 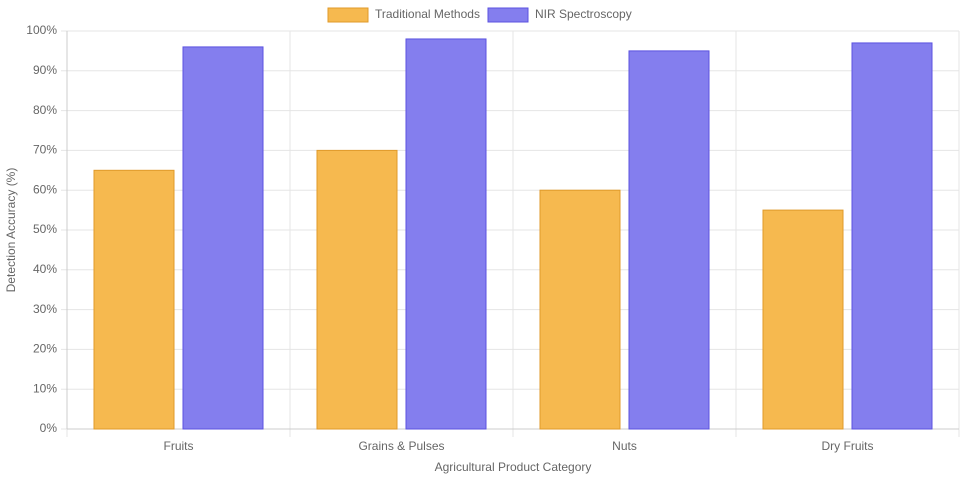 I want to click on y-tick-label: 70%, so click(x=45, y=150).